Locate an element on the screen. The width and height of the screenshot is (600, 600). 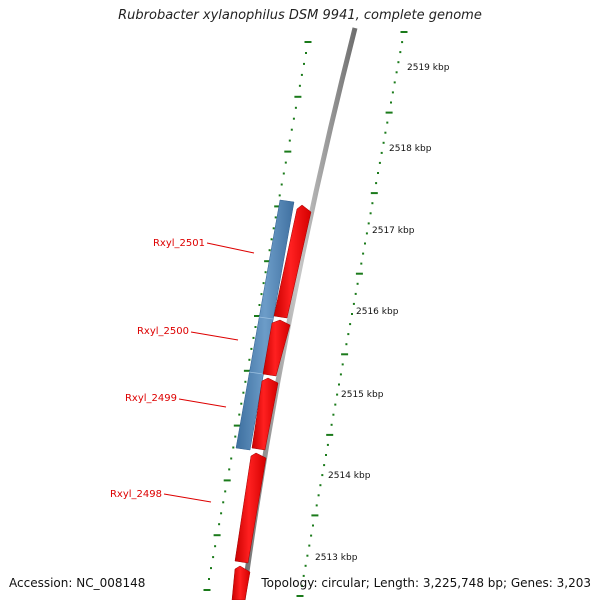
feature-blue-block is located at coordinates (265, 325).